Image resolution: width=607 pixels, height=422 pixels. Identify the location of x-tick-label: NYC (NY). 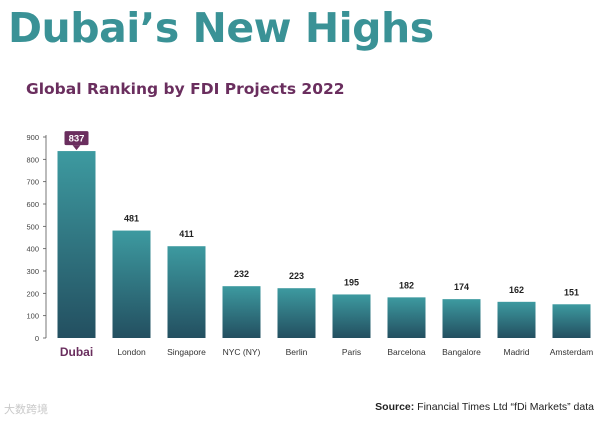
(242, 352).